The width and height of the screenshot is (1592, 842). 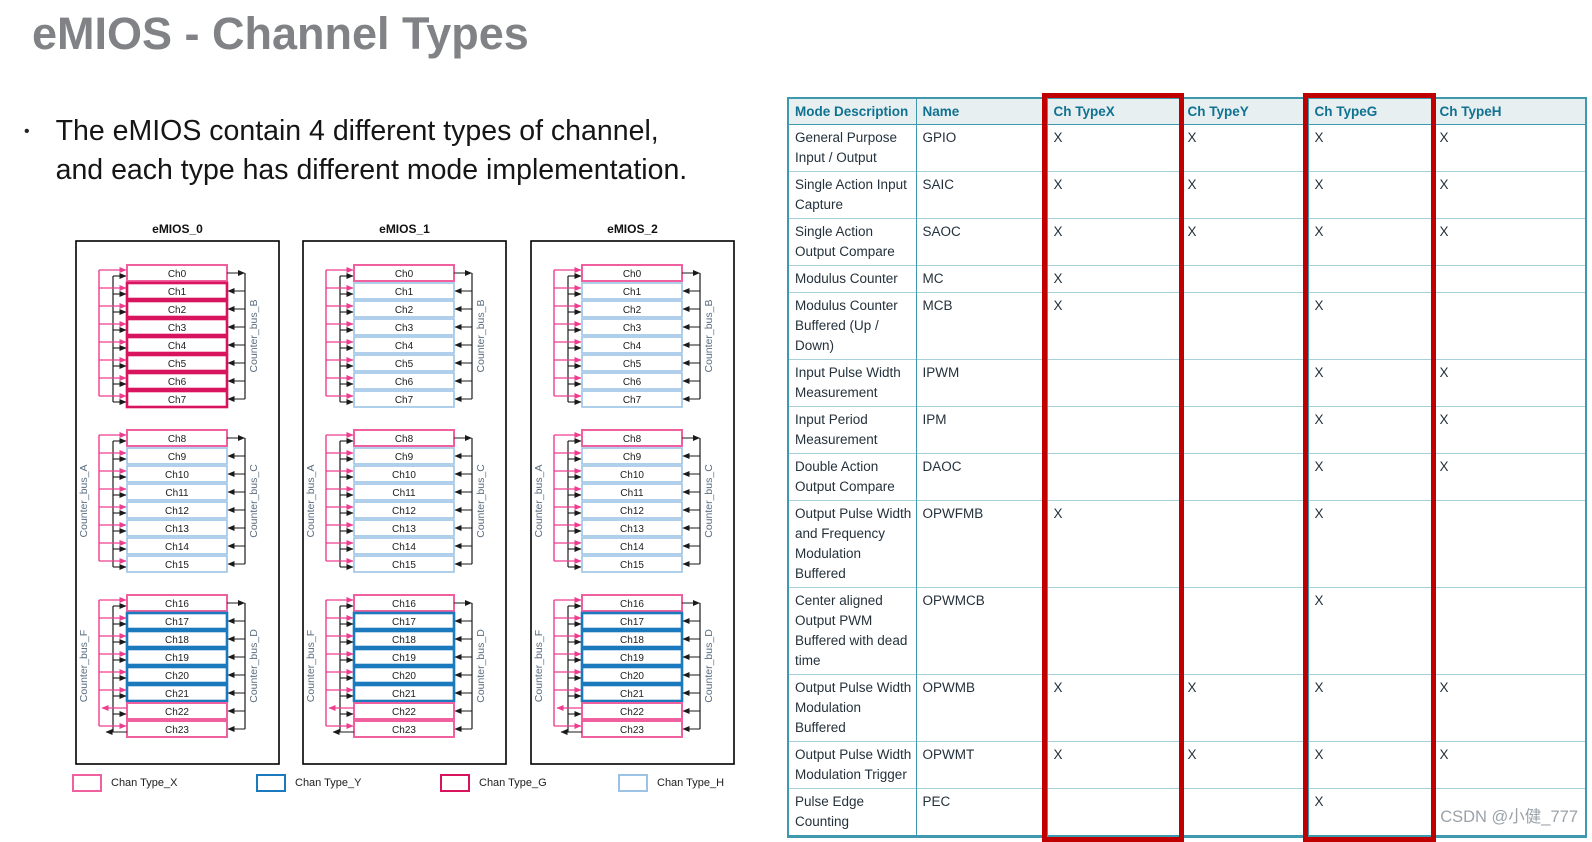 I want to click on channel-box-ch7, so click(x=177, y=399).